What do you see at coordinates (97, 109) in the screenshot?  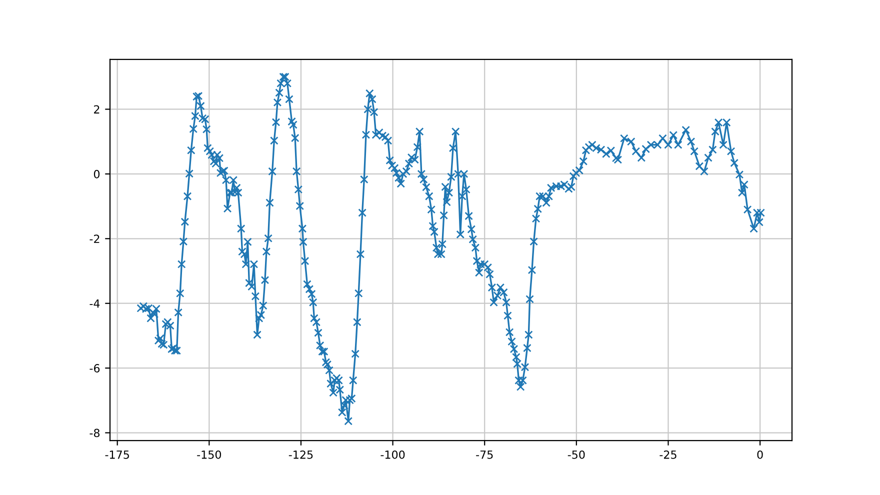 I see `y-tick-label: 2` at bounding box center [97, 109].